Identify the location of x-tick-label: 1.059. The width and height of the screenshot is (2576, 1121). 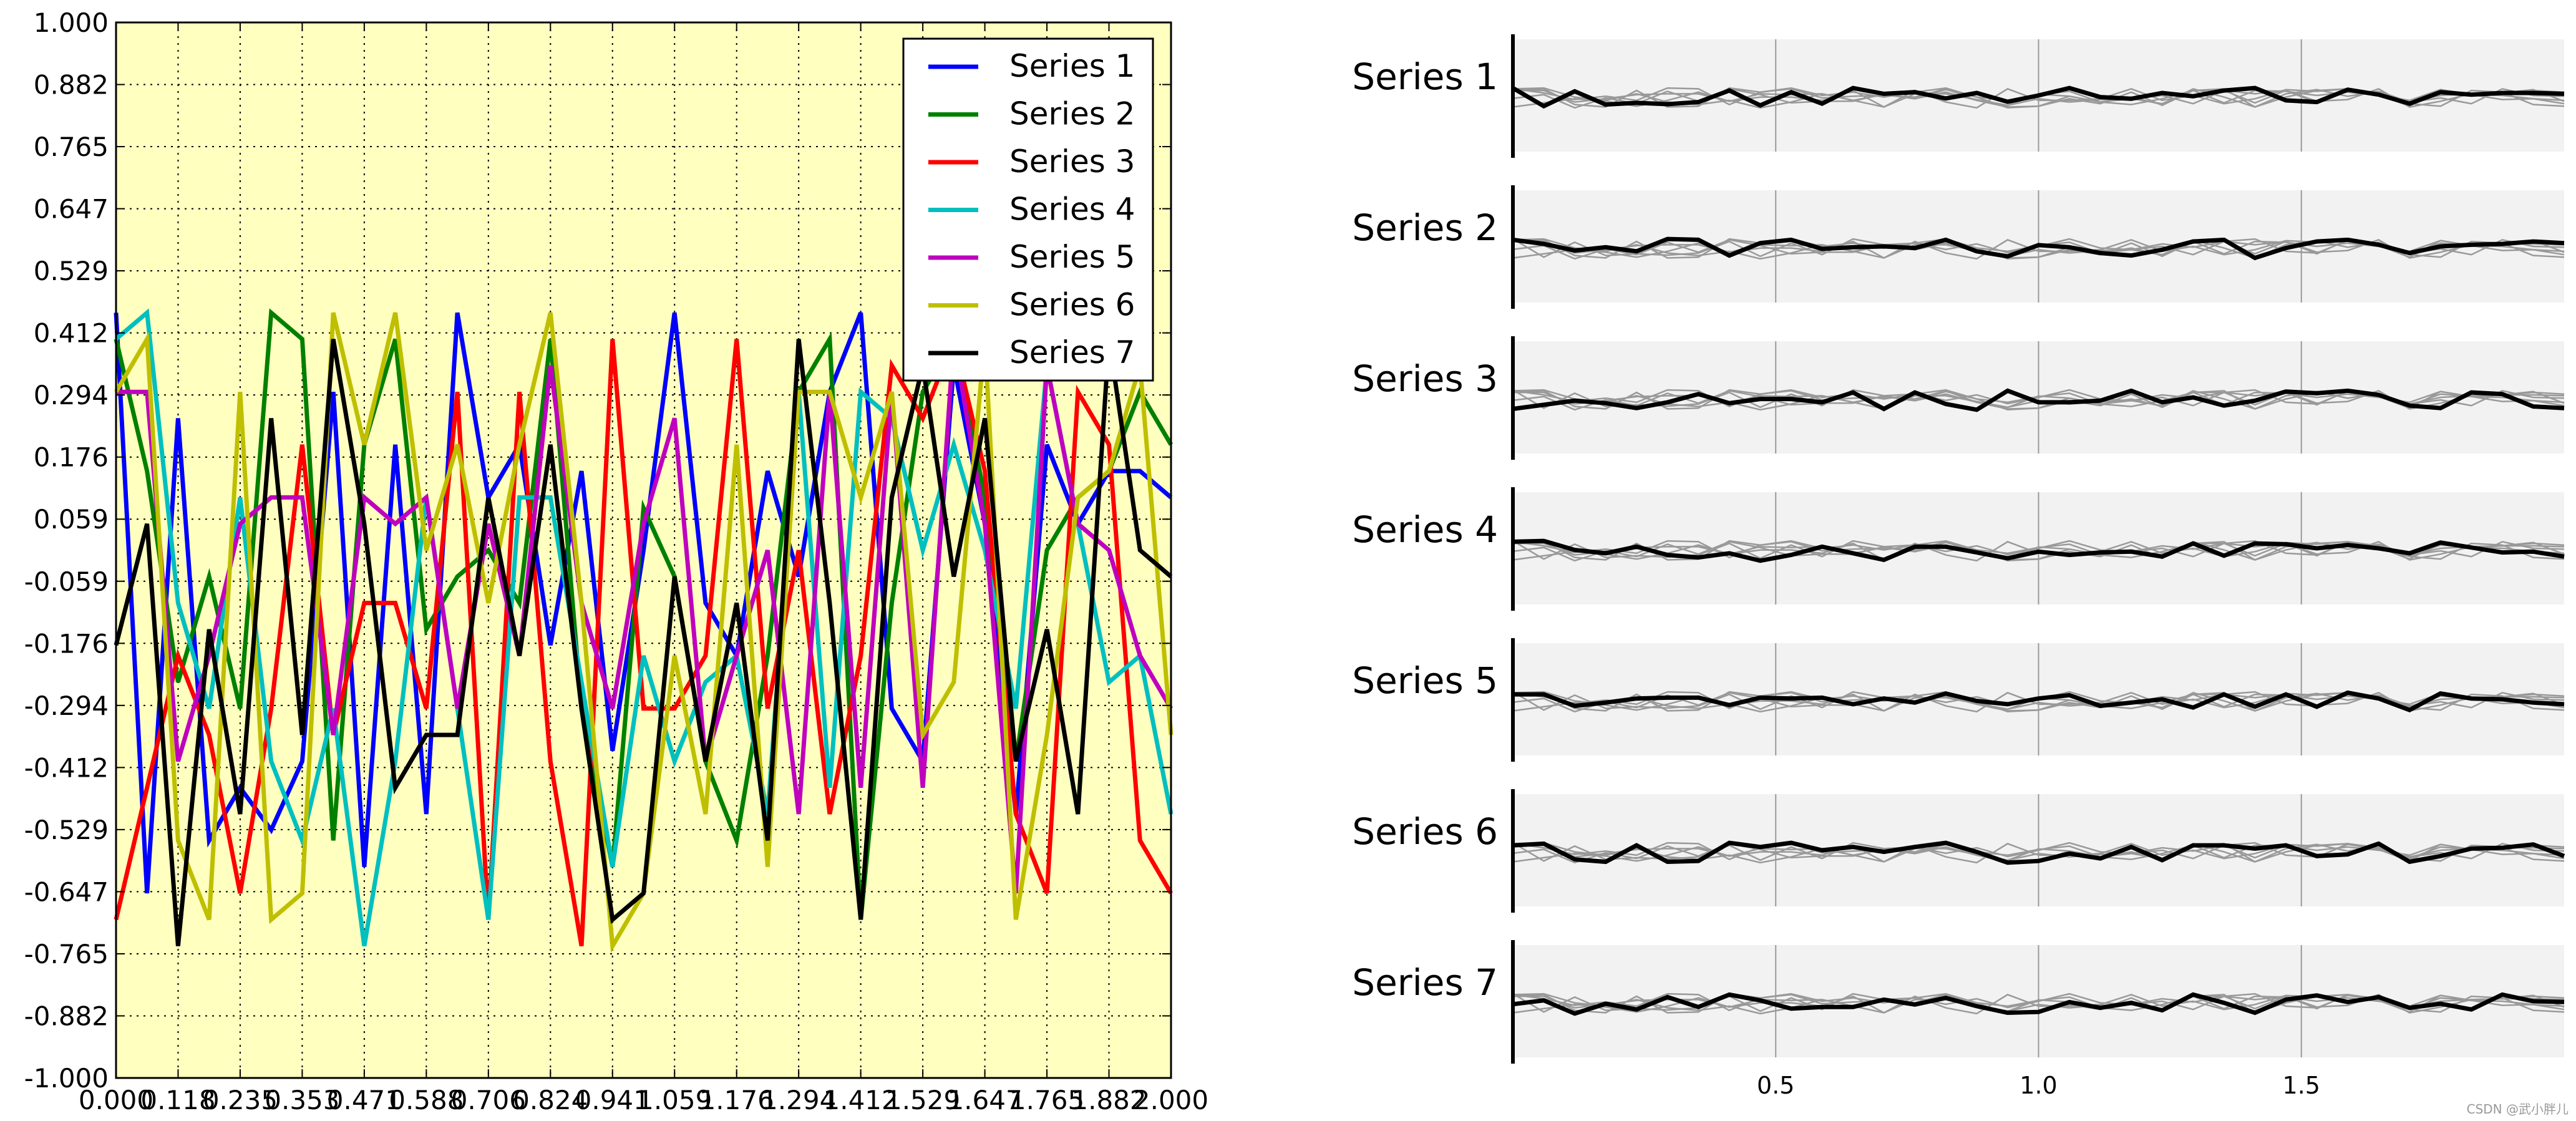
(675, 1100).